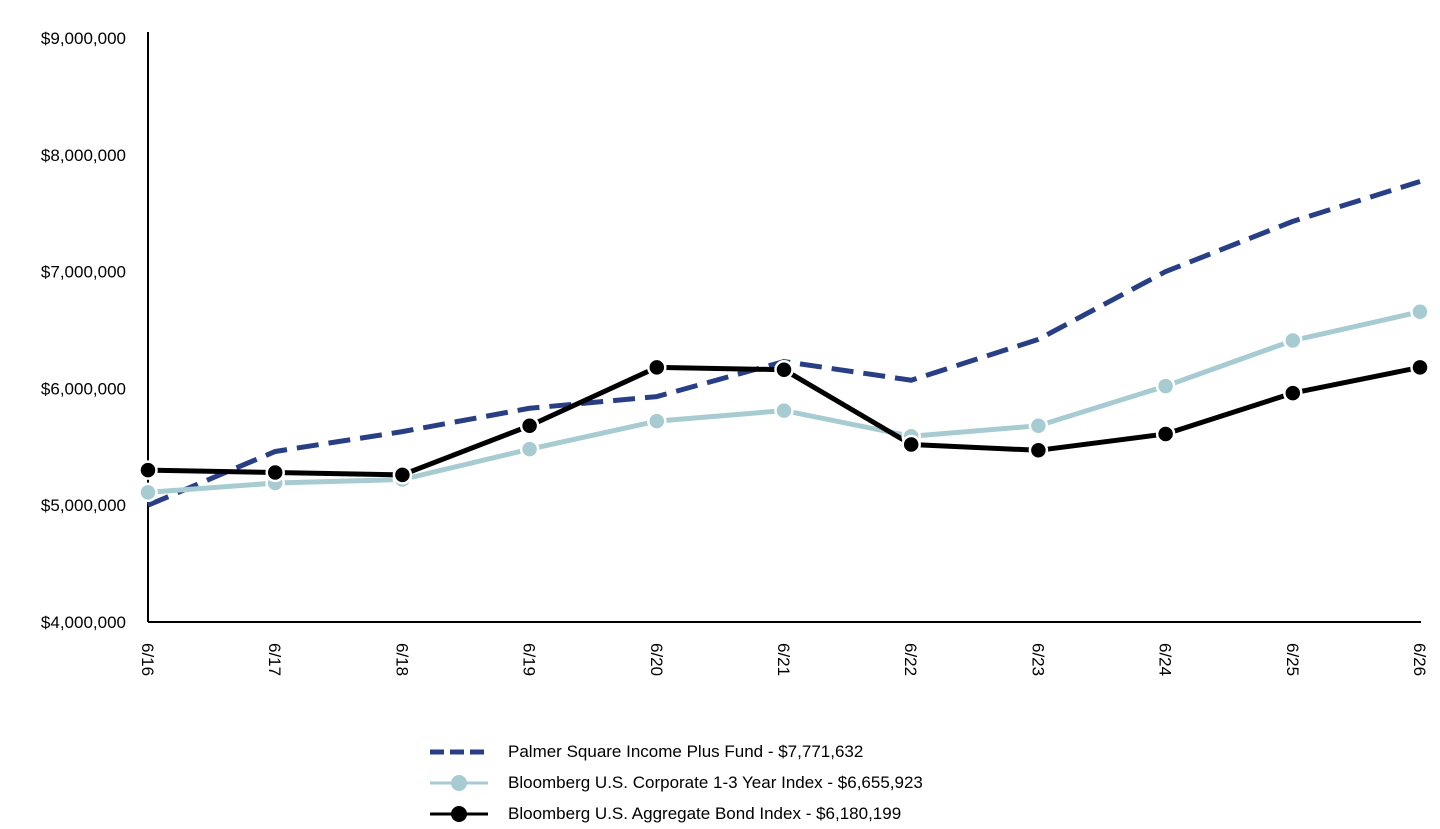  Describe the element at coordinates (147, 659) in the screenshot. I see `x-tick-label: 6/16` at that location.